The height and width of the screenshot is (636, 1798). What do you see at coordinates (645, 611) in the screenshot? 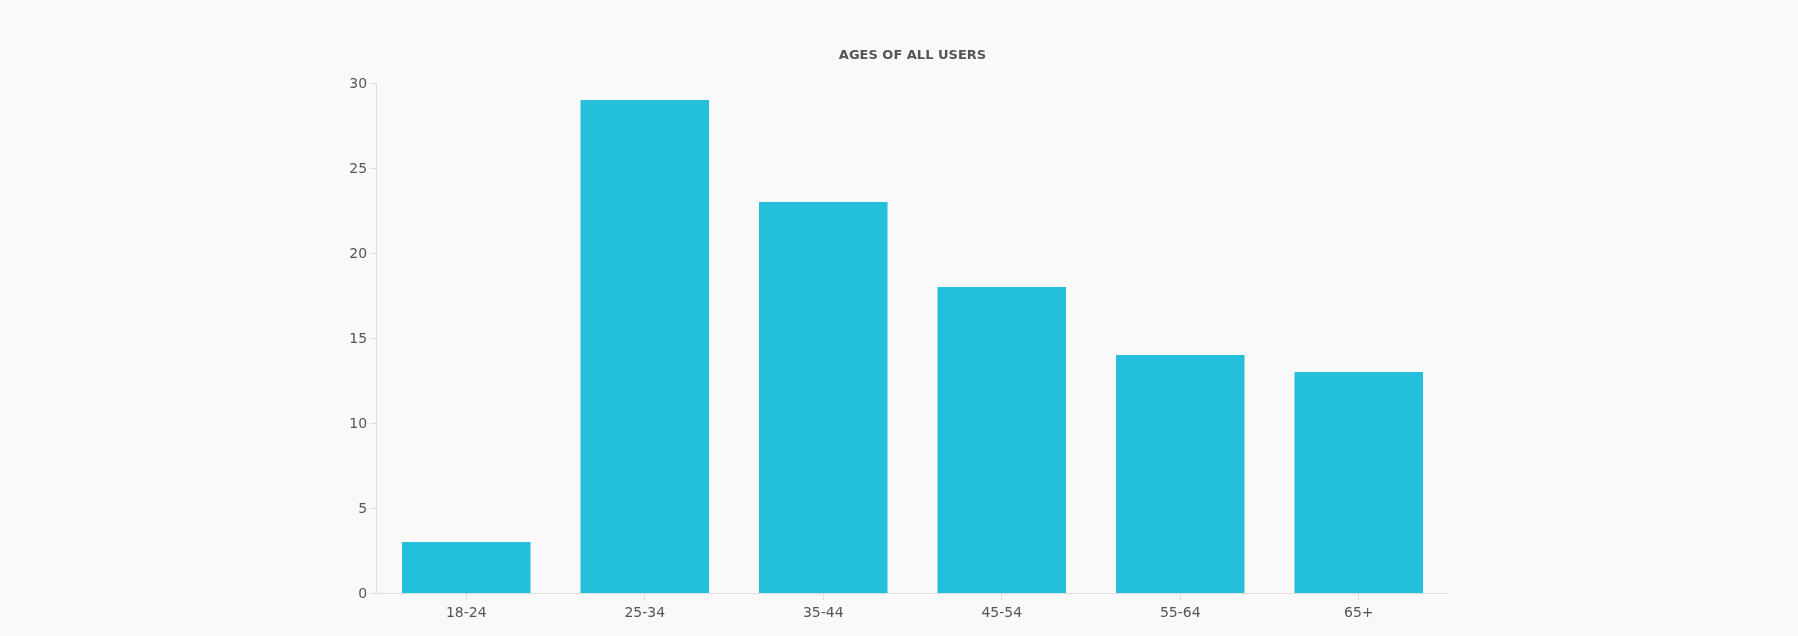
I see `x-tick-label: 25-34` at bounding box center [645, 611].